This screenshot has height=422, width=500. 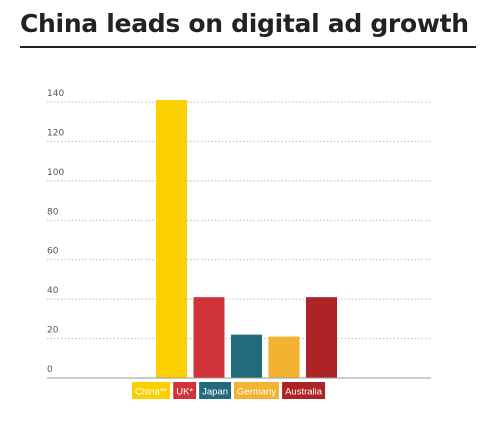 I want to click on title-divider, so click(x=248, y=47).